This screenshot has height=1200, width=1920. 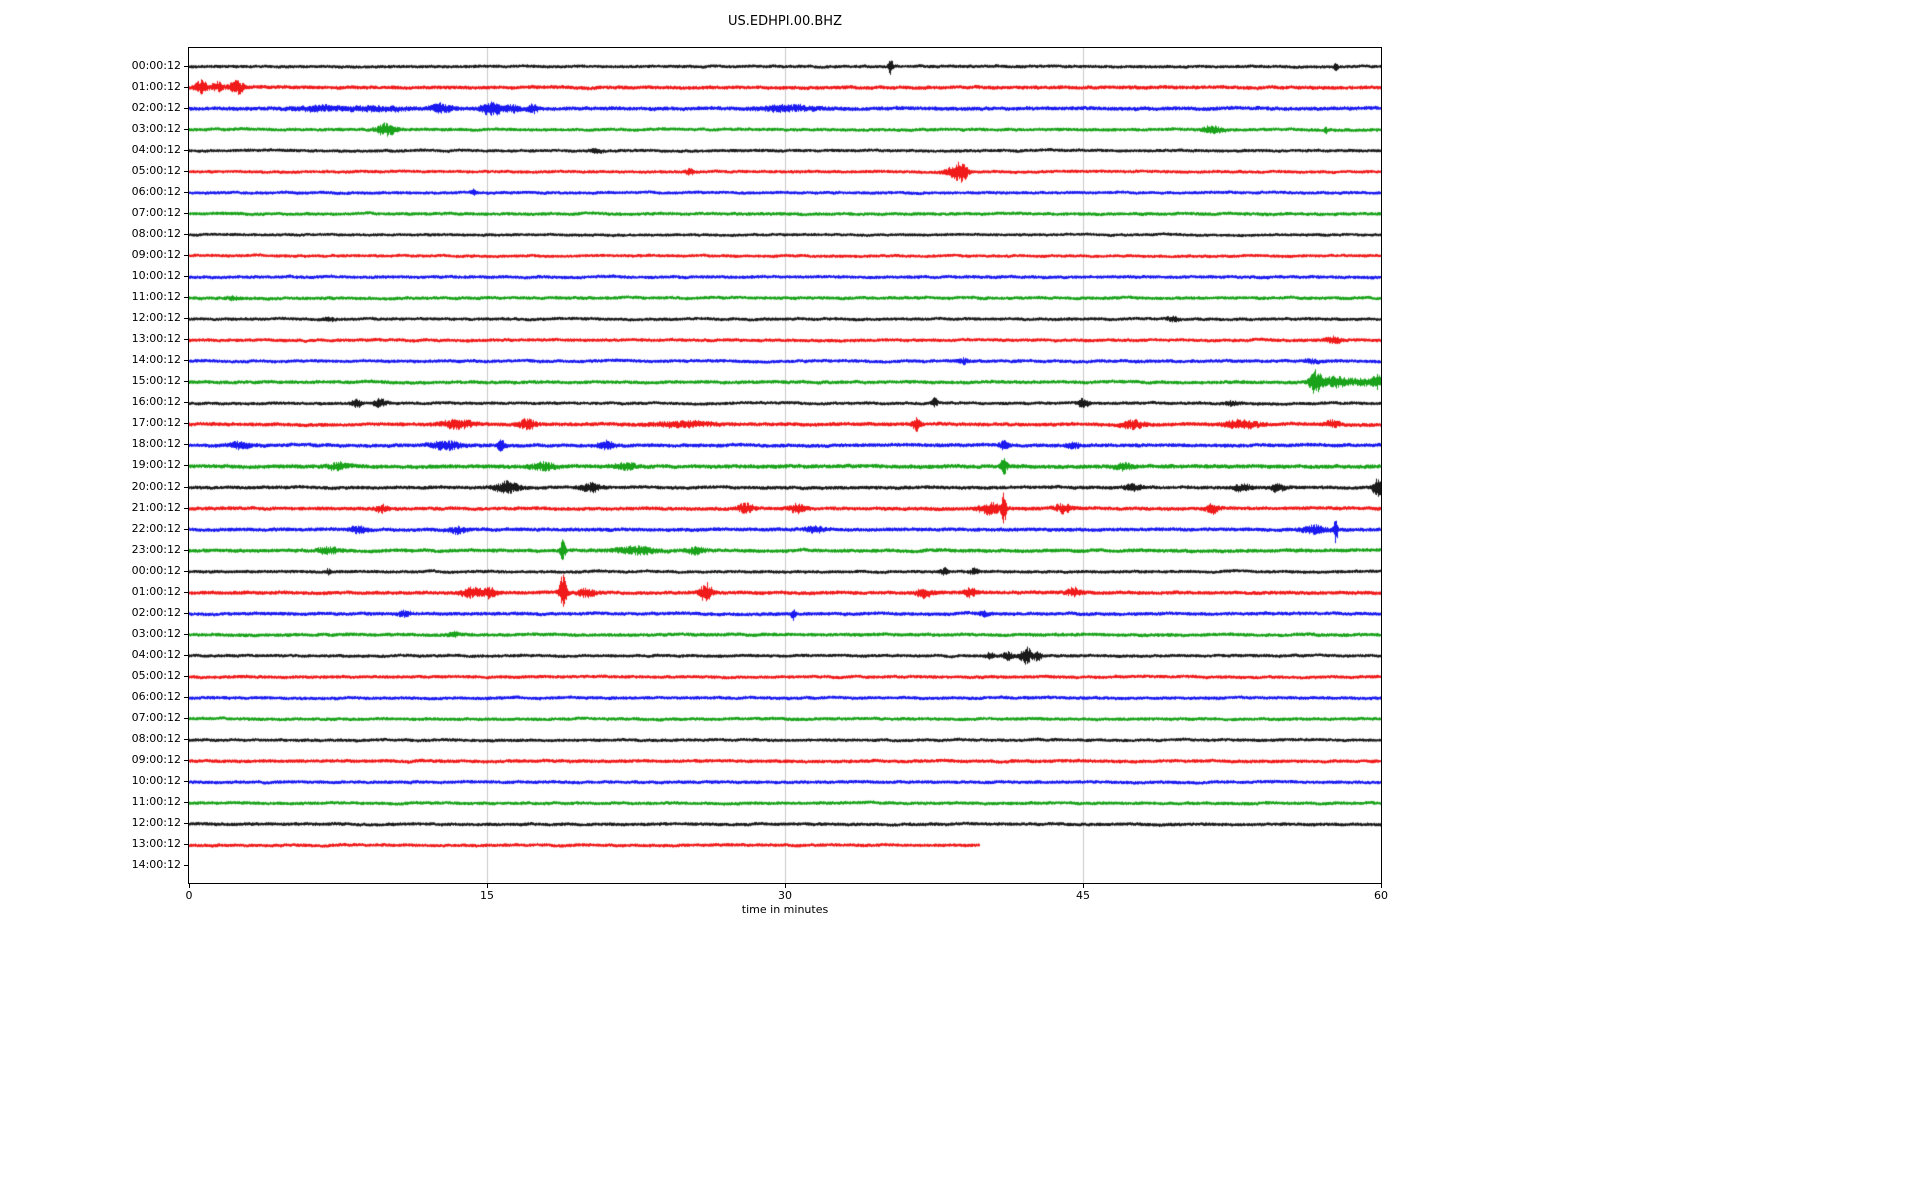 I want to click on x-tick-label: 45, so click(x=1083, y=895).